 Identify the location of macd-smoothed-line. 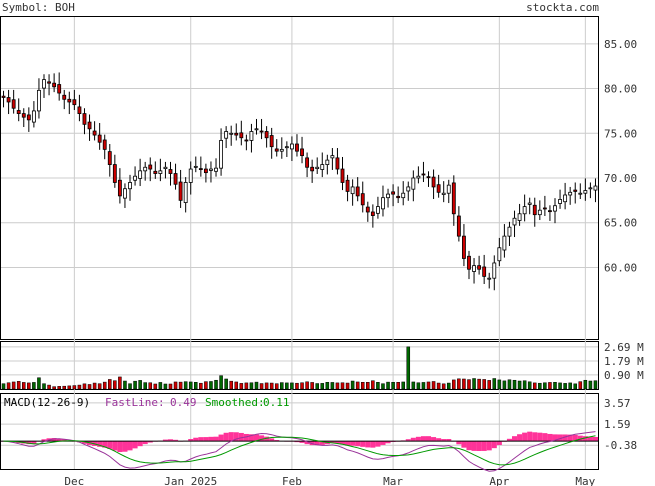
(299, 450).